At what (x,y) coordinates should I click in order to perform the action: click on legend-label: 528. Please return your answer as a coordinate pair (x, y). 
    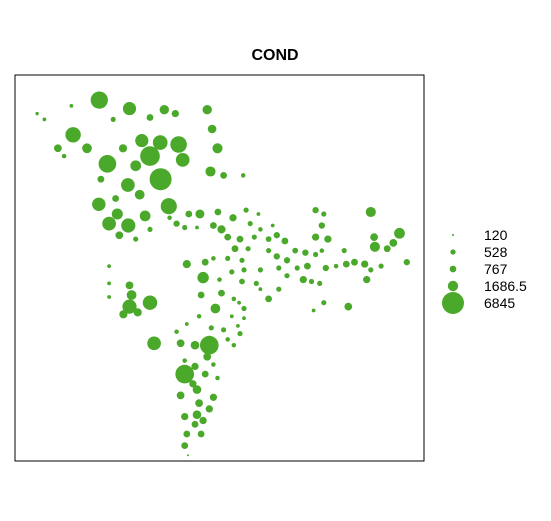
    Looking at the image, I should click on (496, 252).